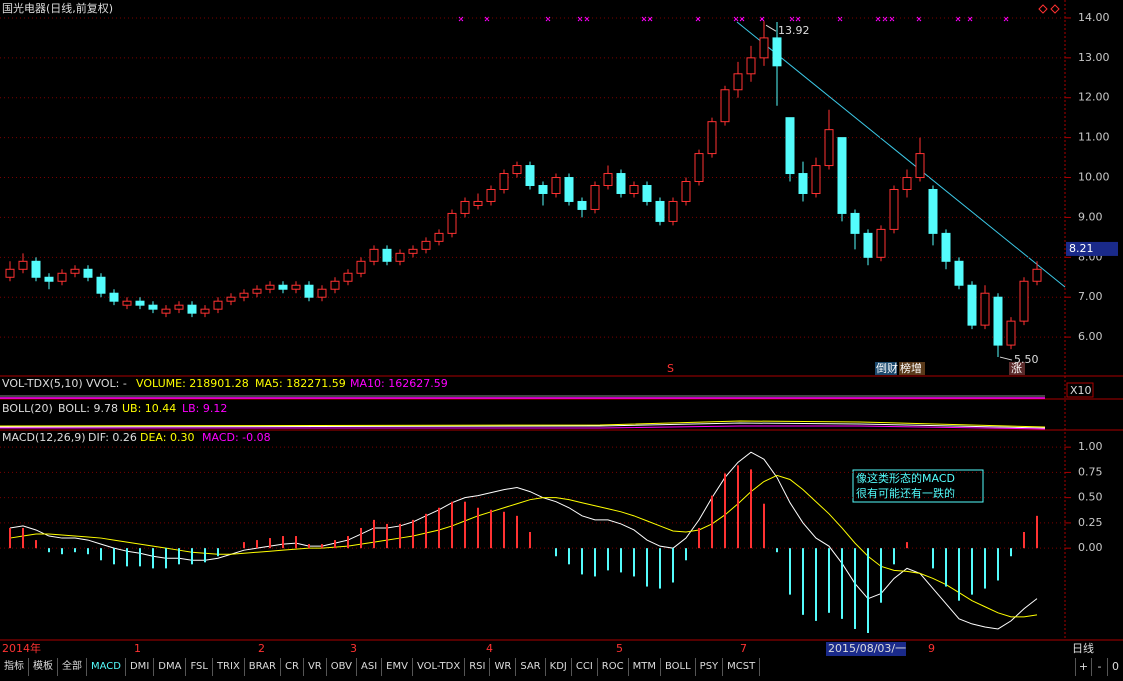 The height and width of the screenshot is (681, 1123). I want to click on control-button: -, so click(1099, 667).